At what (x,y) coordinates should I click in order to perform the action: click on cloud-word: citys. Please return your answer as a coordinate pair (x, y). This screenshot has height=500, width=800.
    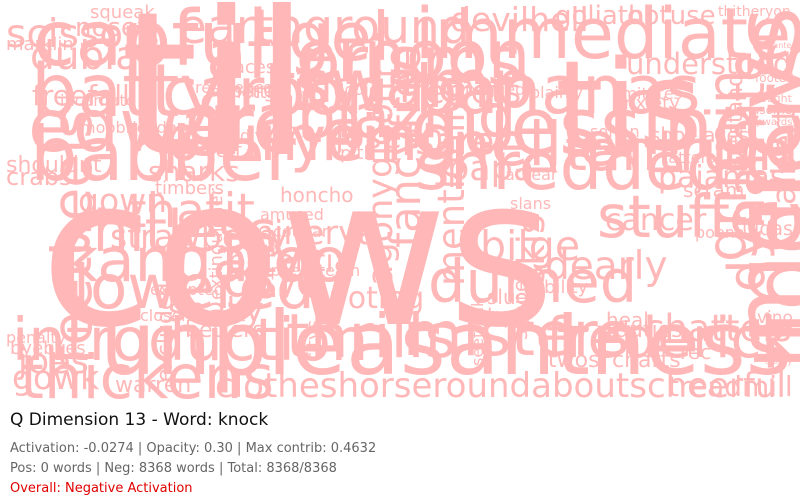
    Looking at the image, I should click on (313, 341).